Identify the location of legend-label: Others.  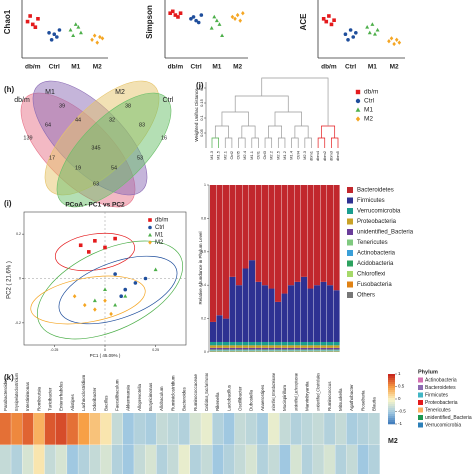
(366, 296).